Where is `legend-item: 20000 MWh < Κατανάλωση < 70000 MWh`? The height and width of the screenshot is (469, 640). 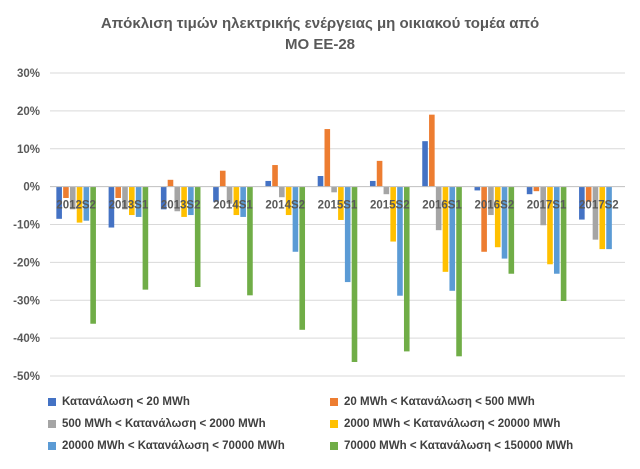
legend-item: 20000 MWh < Κατανάλωση < 70000 MWh is located at coordinates (166, 446).